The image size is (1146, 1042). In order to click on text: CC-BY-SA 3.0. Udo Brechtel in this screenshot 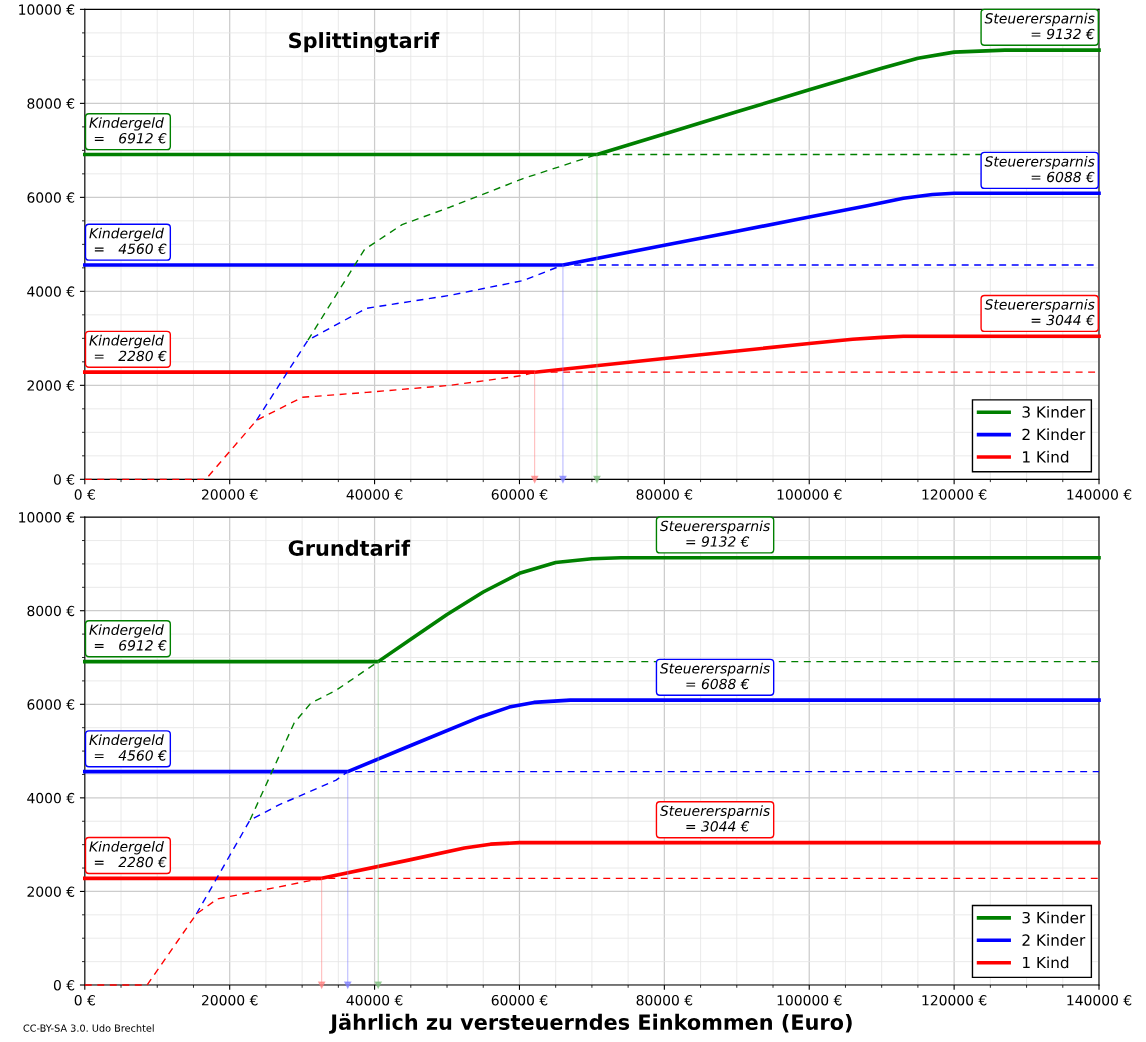, I will do `click(88, 1028)`.